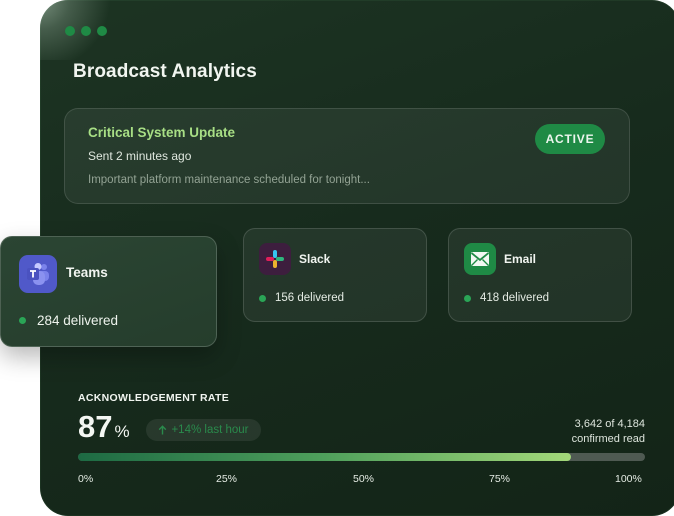 The image size is (674, 516). Describe the element at coordinates (95, 426) in the screenshot. I see `acknowledgement-number: 87` at that location.